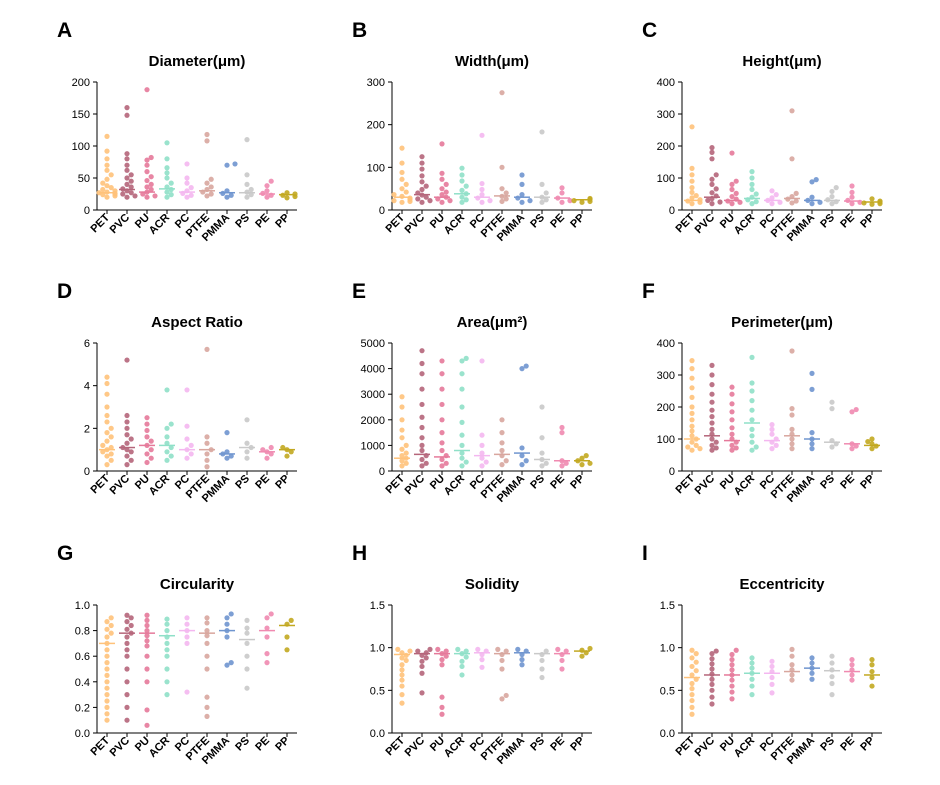 The height and width of the screenshot is (785, 940). Describe the element at coordinates (492, 584) in the screenshot. I see `panel-title: Solidity` at that location.